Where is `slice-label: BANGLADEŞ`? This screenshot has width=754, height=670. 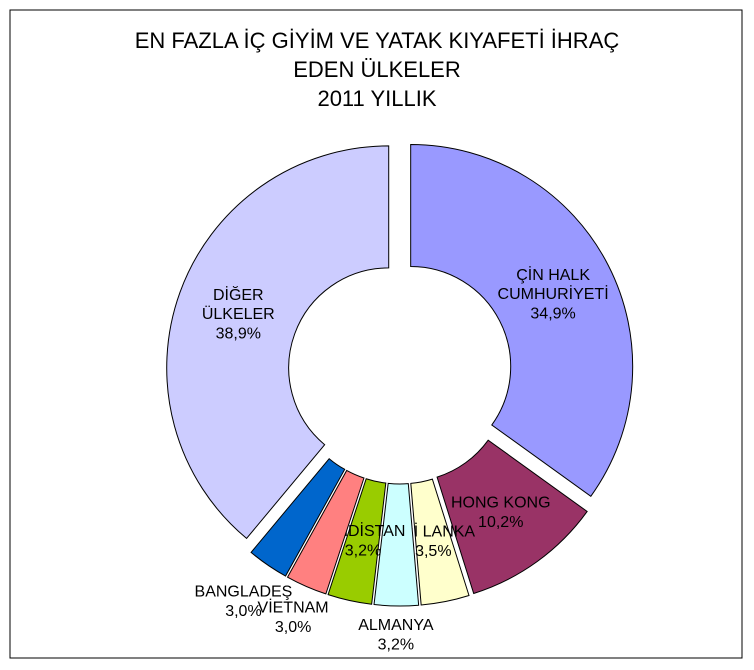
slice-label: BANGLADEŞ is located at coordinates (244, 592).